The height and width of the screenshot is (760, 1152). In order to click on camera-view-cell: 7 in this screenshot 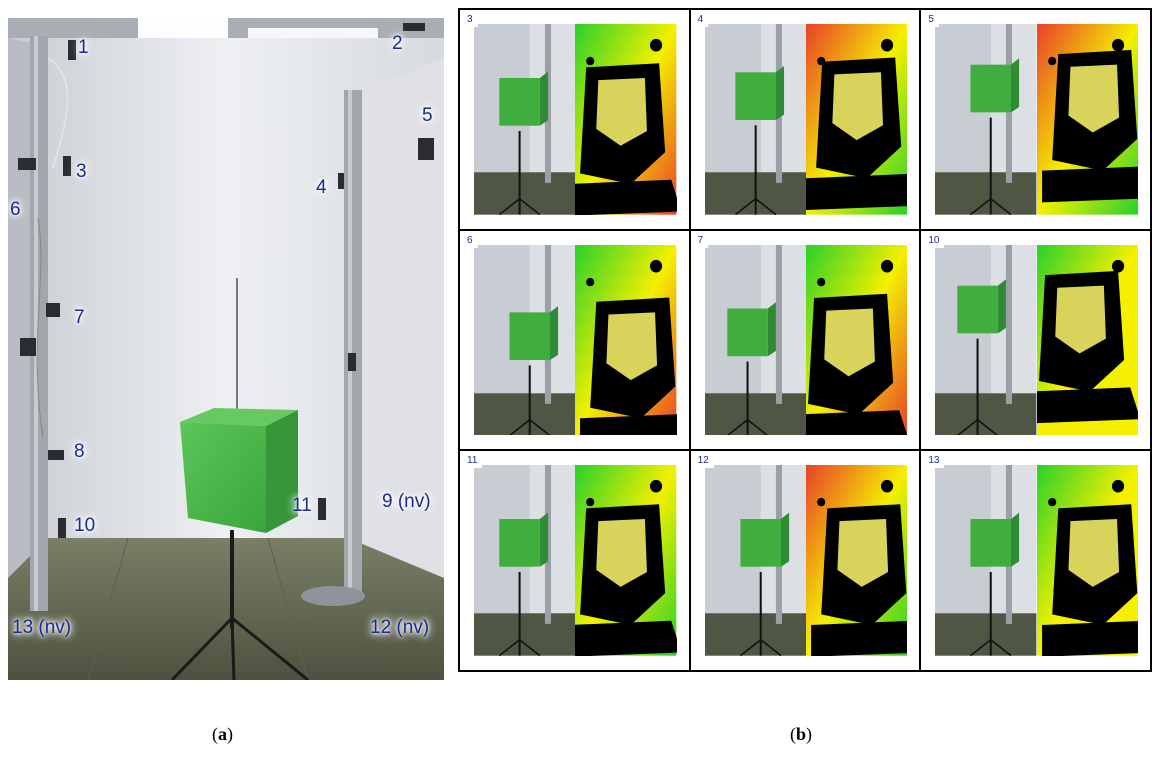, I will do `click(805, 340)`.